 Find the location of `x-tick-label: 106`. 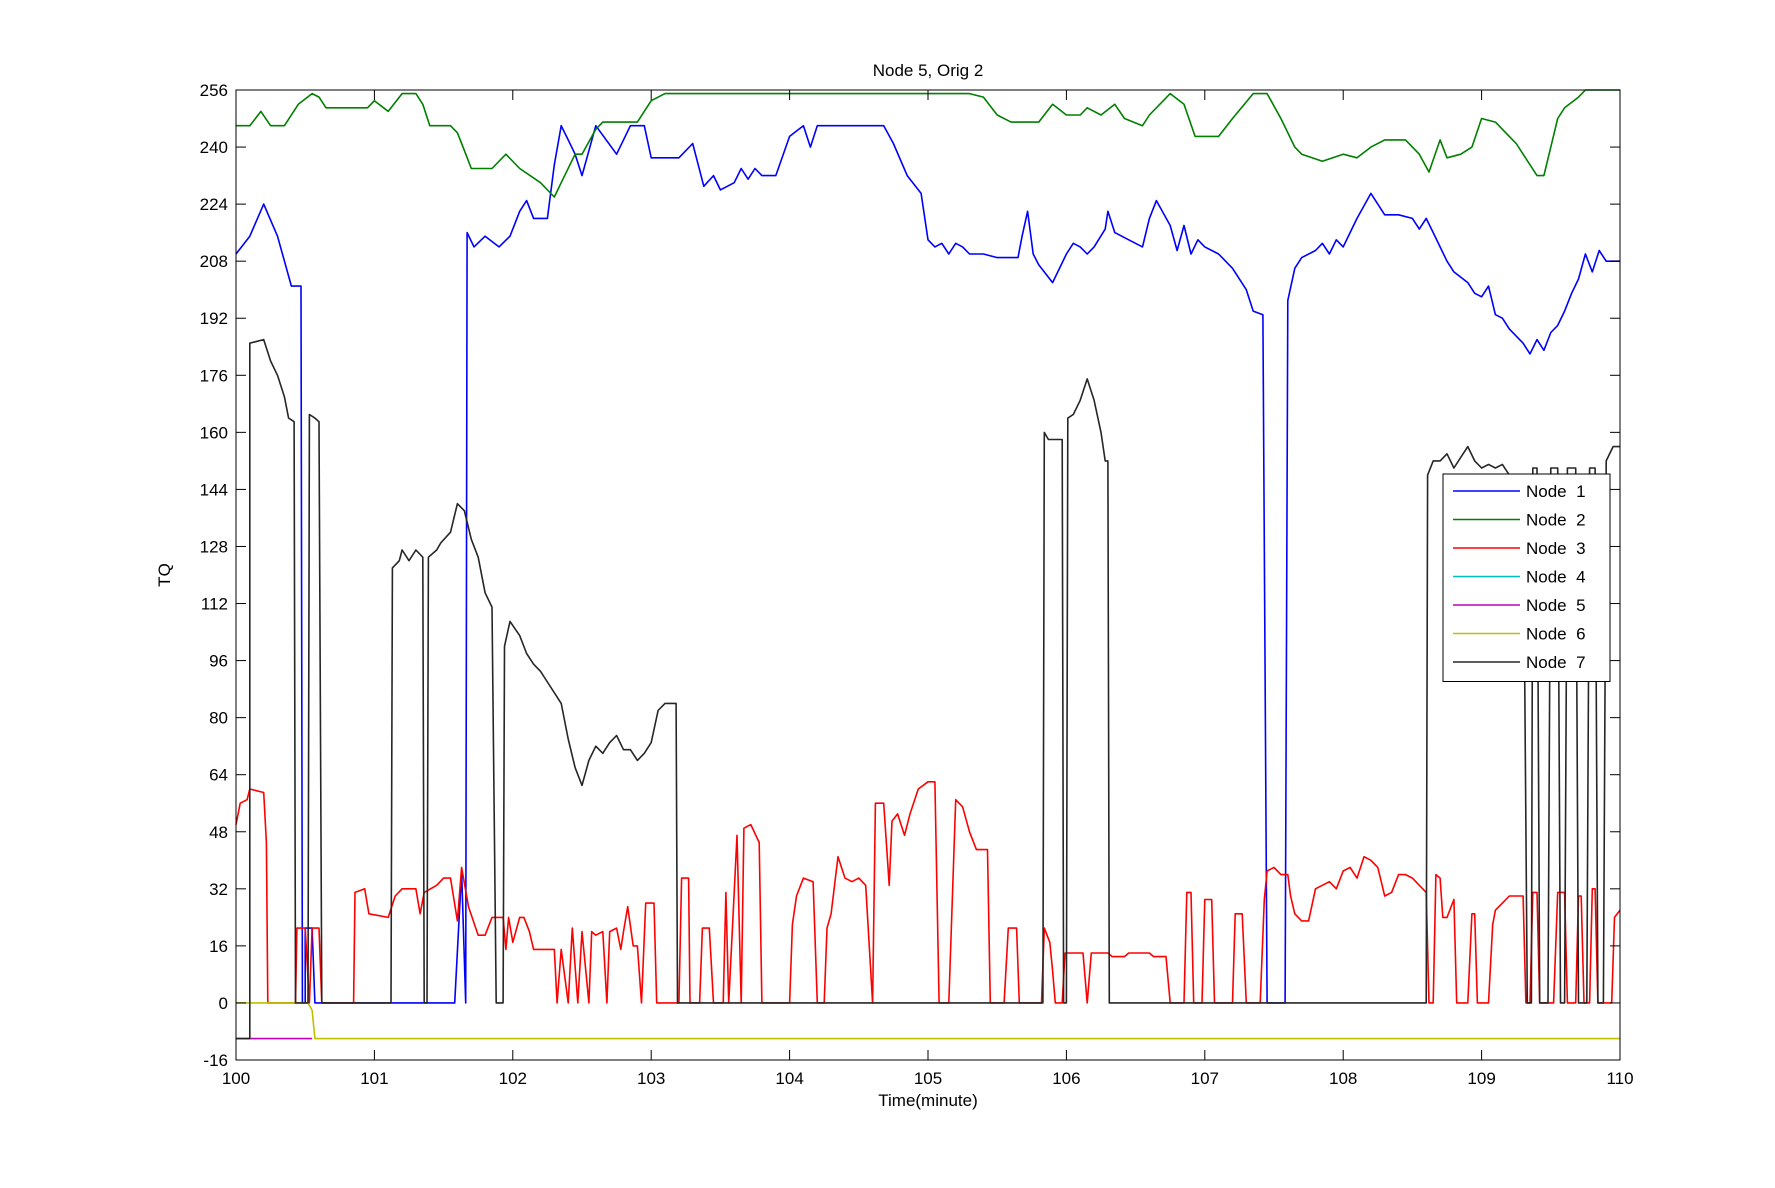

x-tick-label: 106 is located at coordinates (1066, 1078).